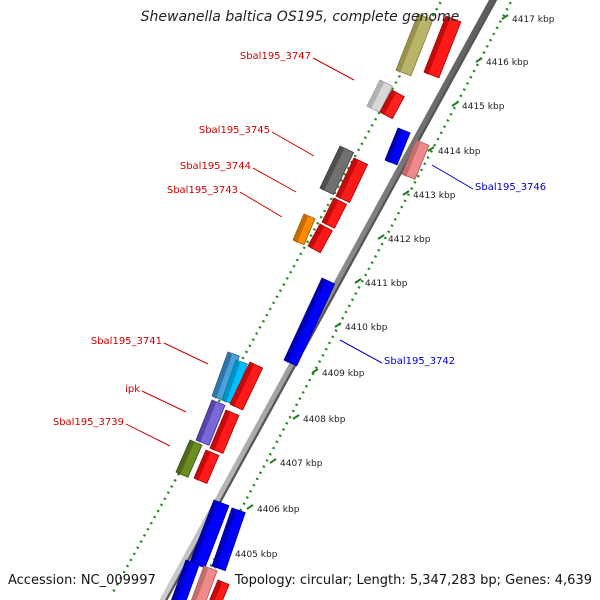  Describe the element at coordinates (82, 580) in the screenshot. I see `accession-text: Accession: NC_009997` at that location.